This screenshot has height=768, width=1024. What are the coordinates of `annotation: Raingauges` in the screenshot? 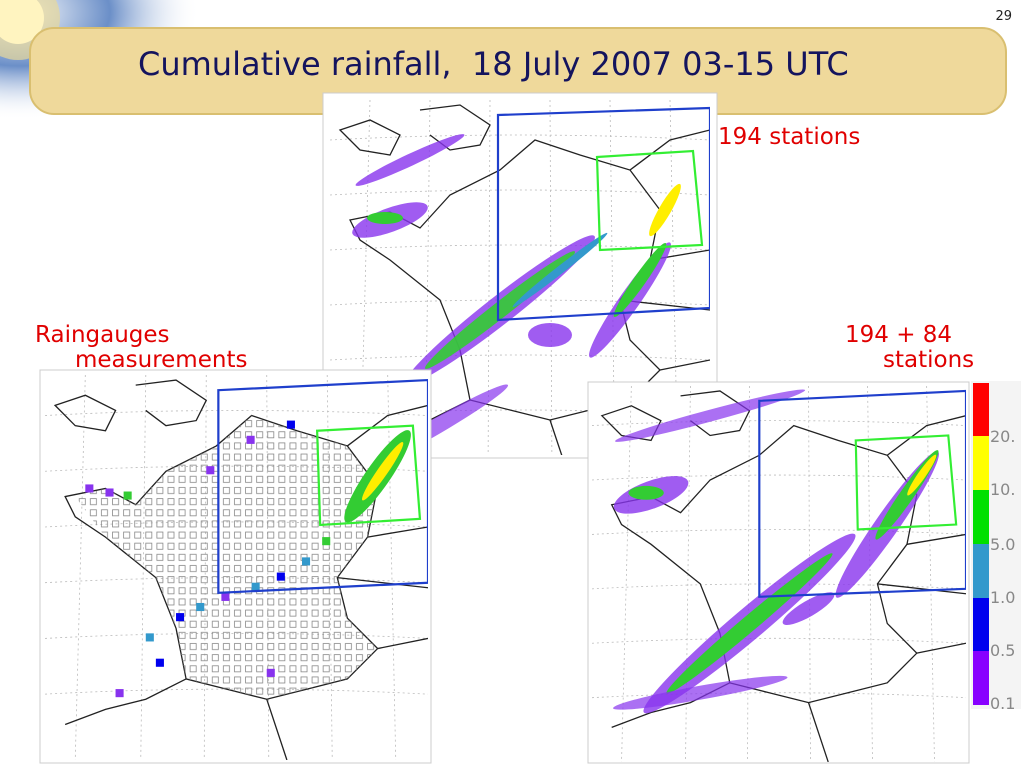 It's located at (102, 335).